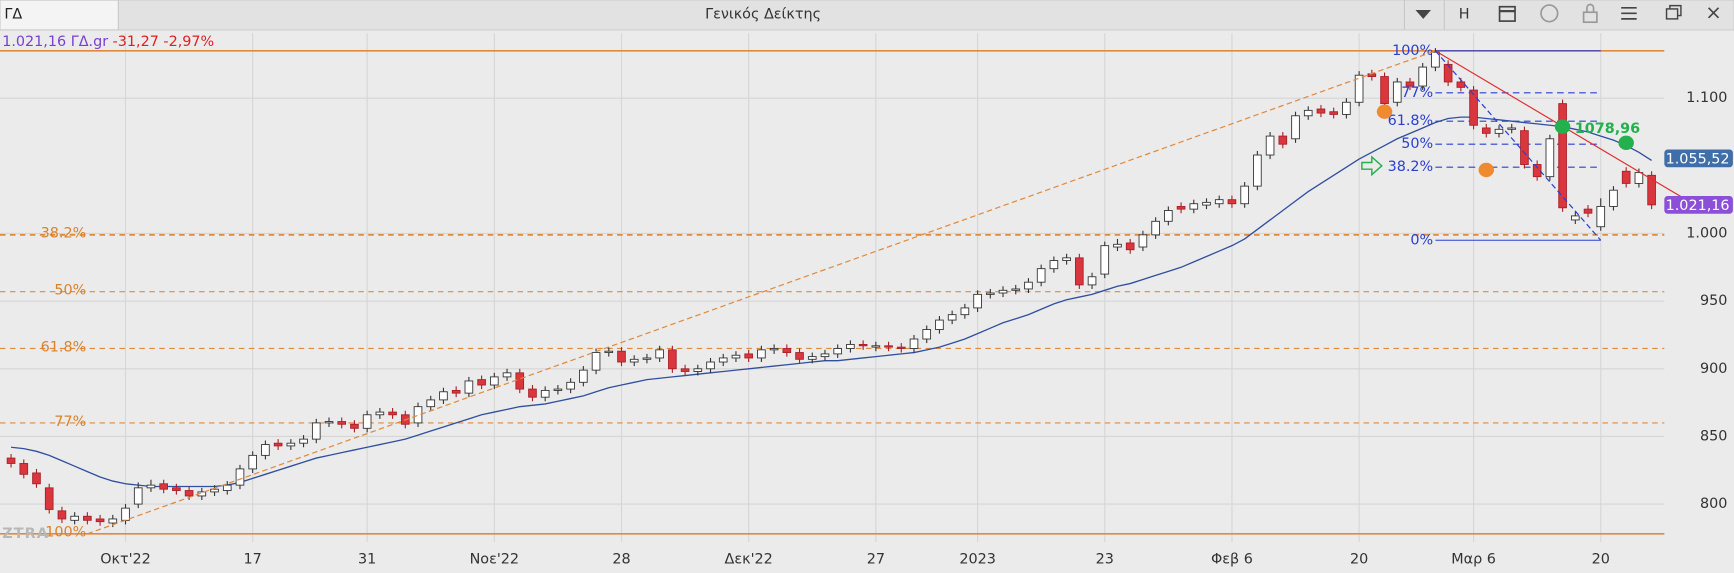 This screenshot has height=573, width=1734. Describe the element at coordinates (59, 15) in the screenshot. I see `tab` at that location.